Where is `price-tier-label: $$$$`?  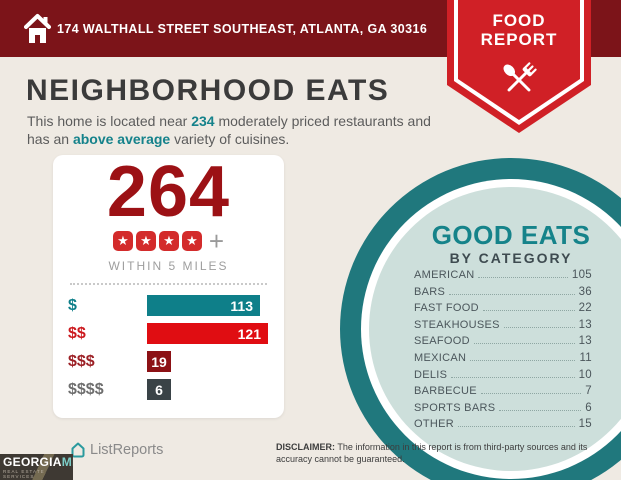
price-tier-label: $$$$ is located at coordinates (86, 389).